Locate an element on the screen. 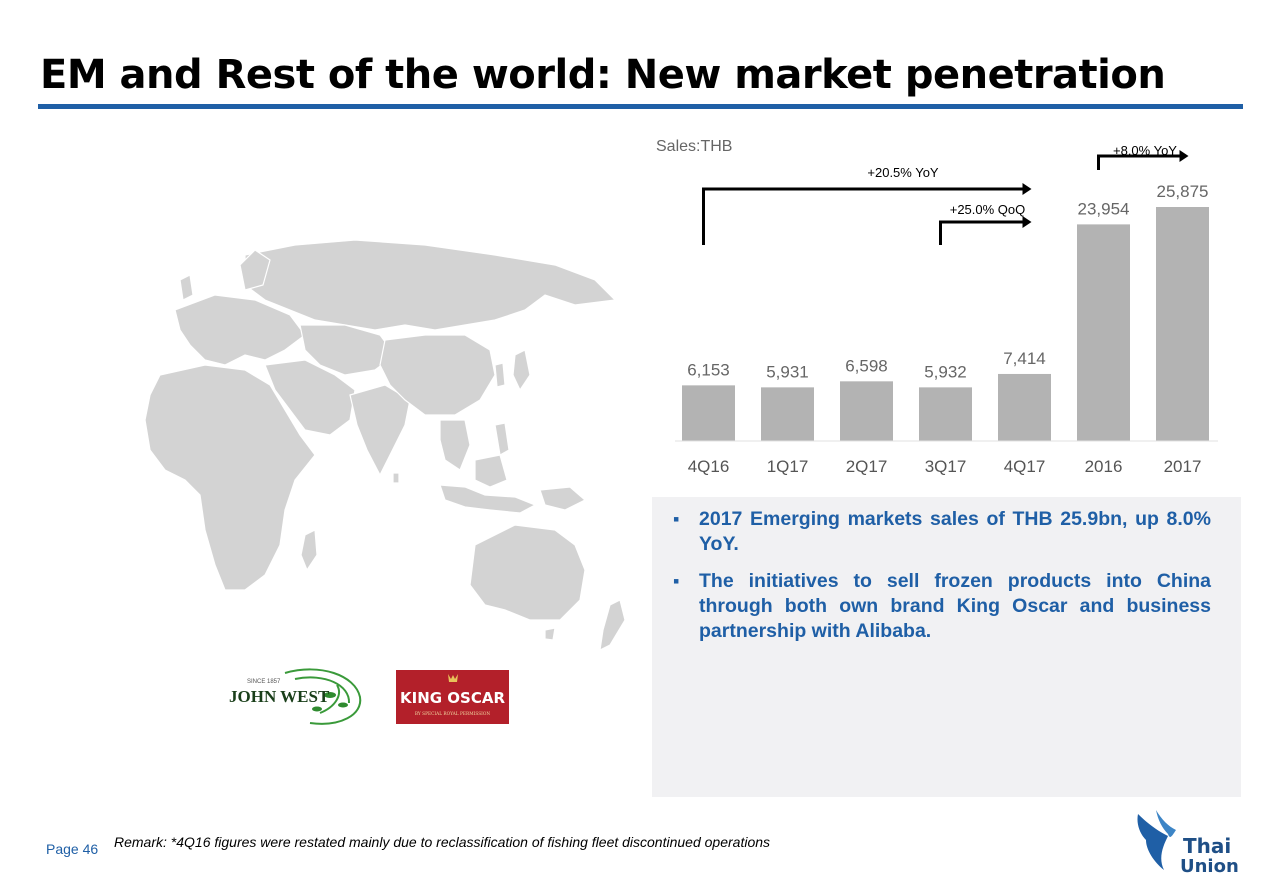  map-australia is located at coordinates (527, 572).